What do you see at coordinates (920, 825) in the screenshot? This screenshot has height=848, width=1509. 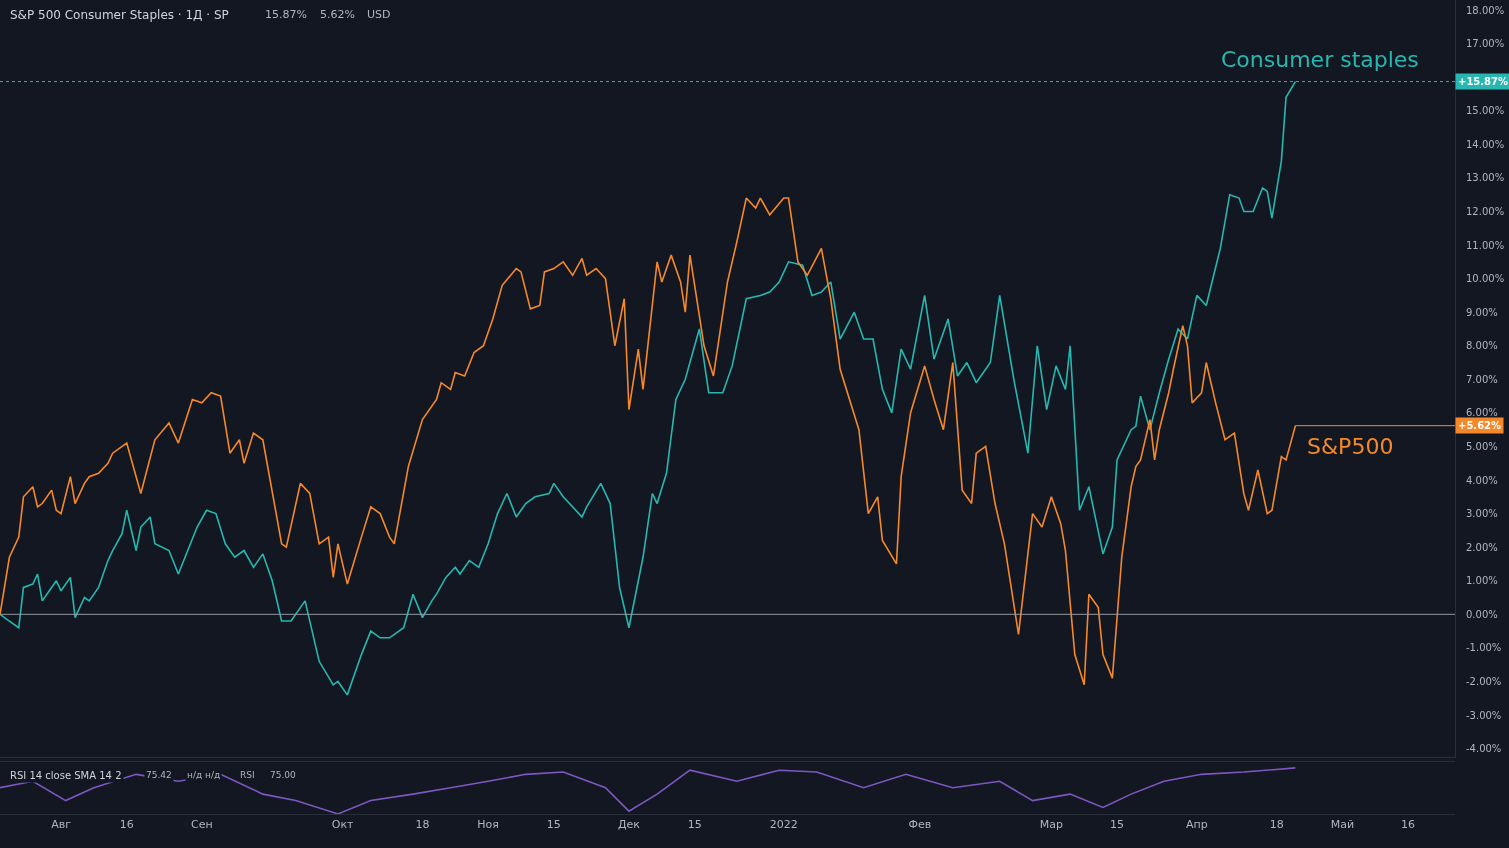 I see `x-tick-label: Фев` at bounding box center [920, 825].